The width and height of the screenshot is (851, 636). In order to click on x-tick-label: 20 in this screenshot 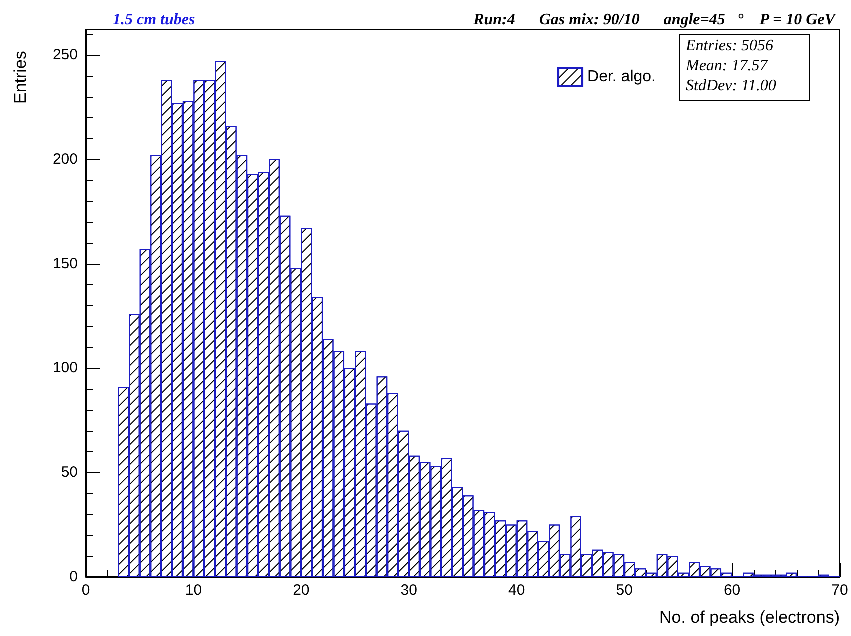, I will do `click(301, 590)`.